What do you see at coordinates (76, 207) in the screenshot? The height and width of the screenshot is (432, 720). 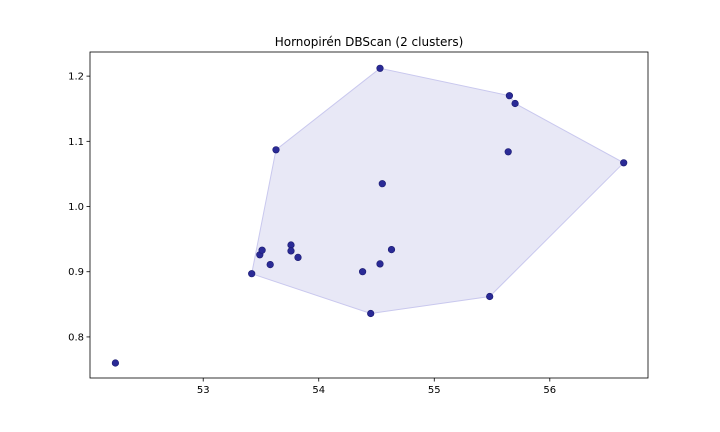 I see `y-tick-label-2: 1.0` at bounding box center [76, 207].